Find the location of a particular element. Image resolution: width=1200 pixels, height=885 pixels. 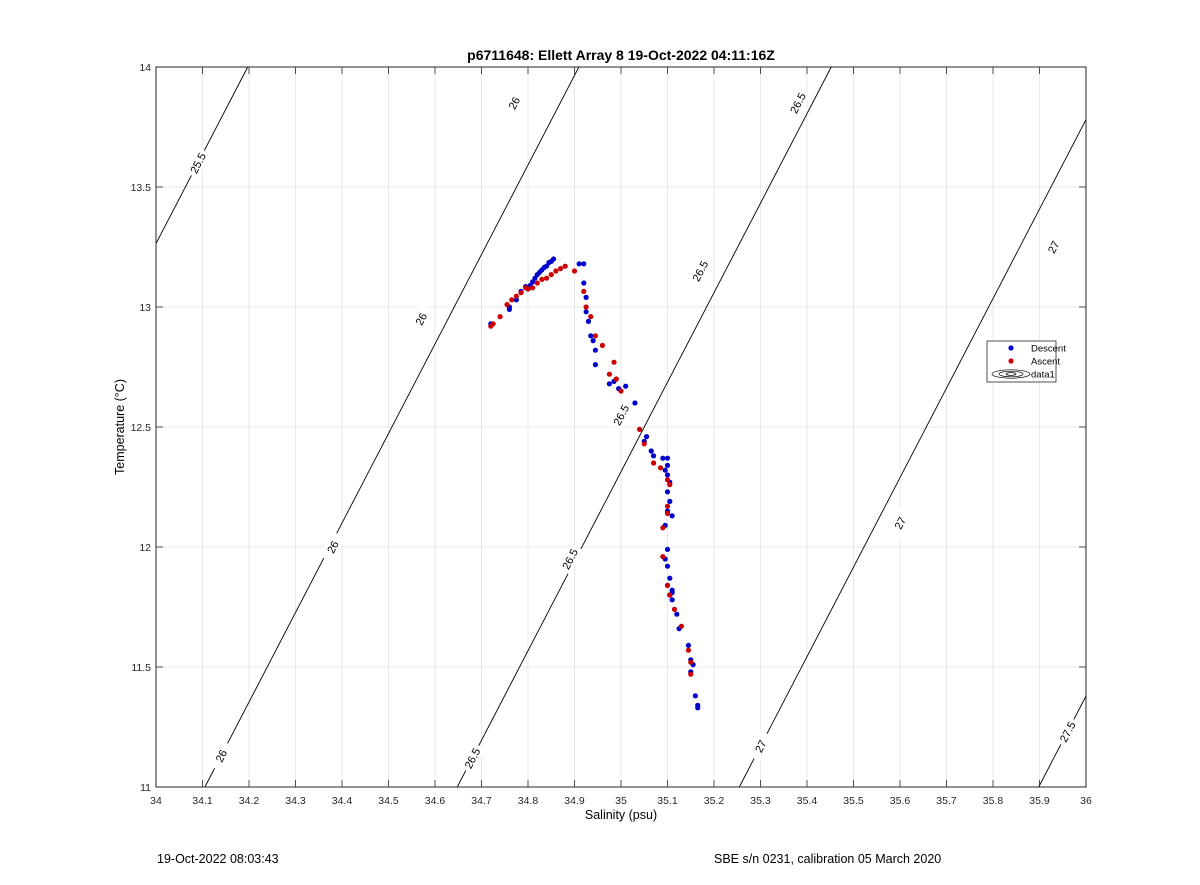

x-tick-label: 34.2 is located at coordinates (249, 801).